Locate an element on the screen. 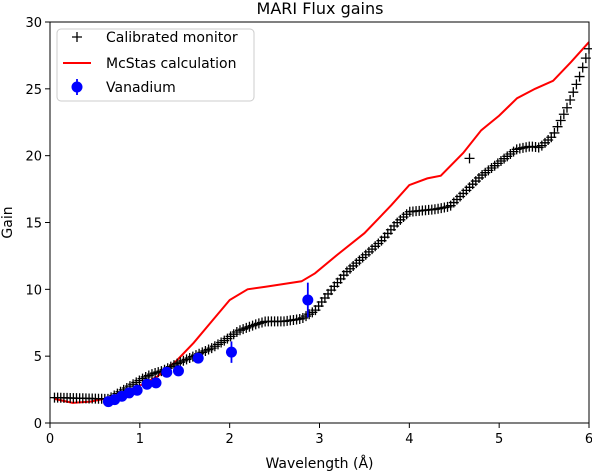 The width and height of the screenshot is (592, 473). legend-plus-icon is located at coordinates (77, 37).